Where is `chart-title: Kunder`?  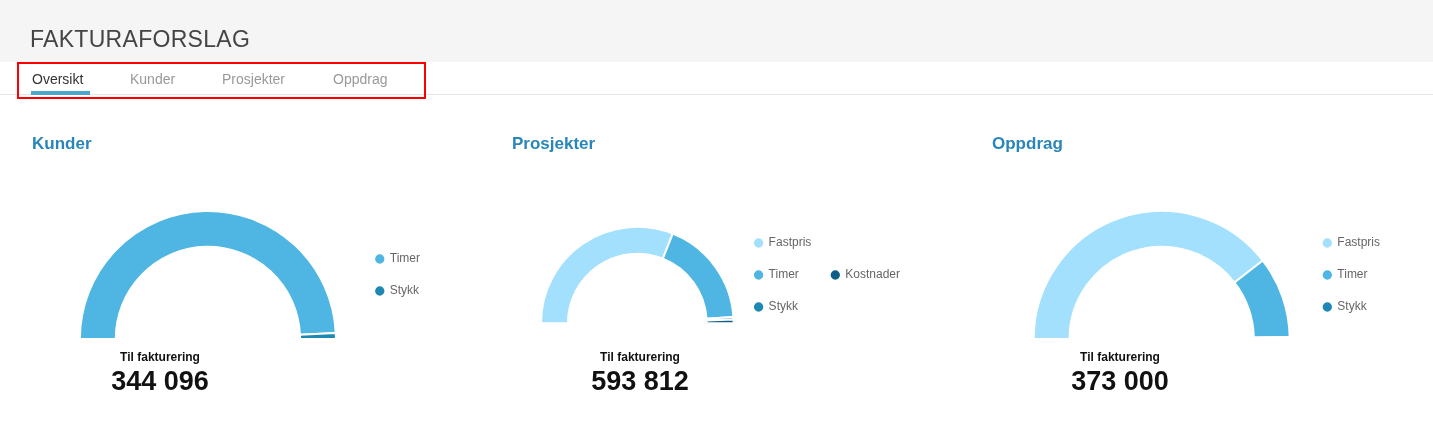
chart-title: Kunder is located at coordinates (62, 144).